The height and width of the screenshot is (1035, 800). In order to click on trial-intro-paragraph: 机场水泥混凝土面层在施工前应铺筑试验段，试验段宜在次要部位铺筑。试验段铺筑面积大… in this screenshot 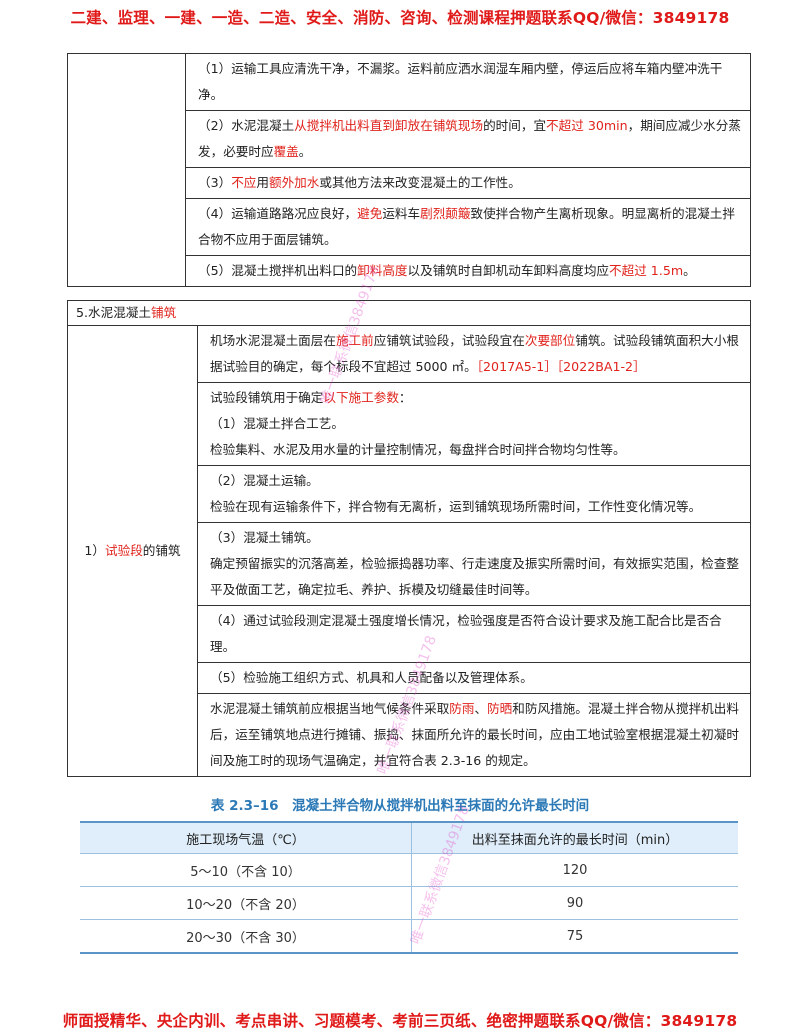, I will do `click(474, 354)`.